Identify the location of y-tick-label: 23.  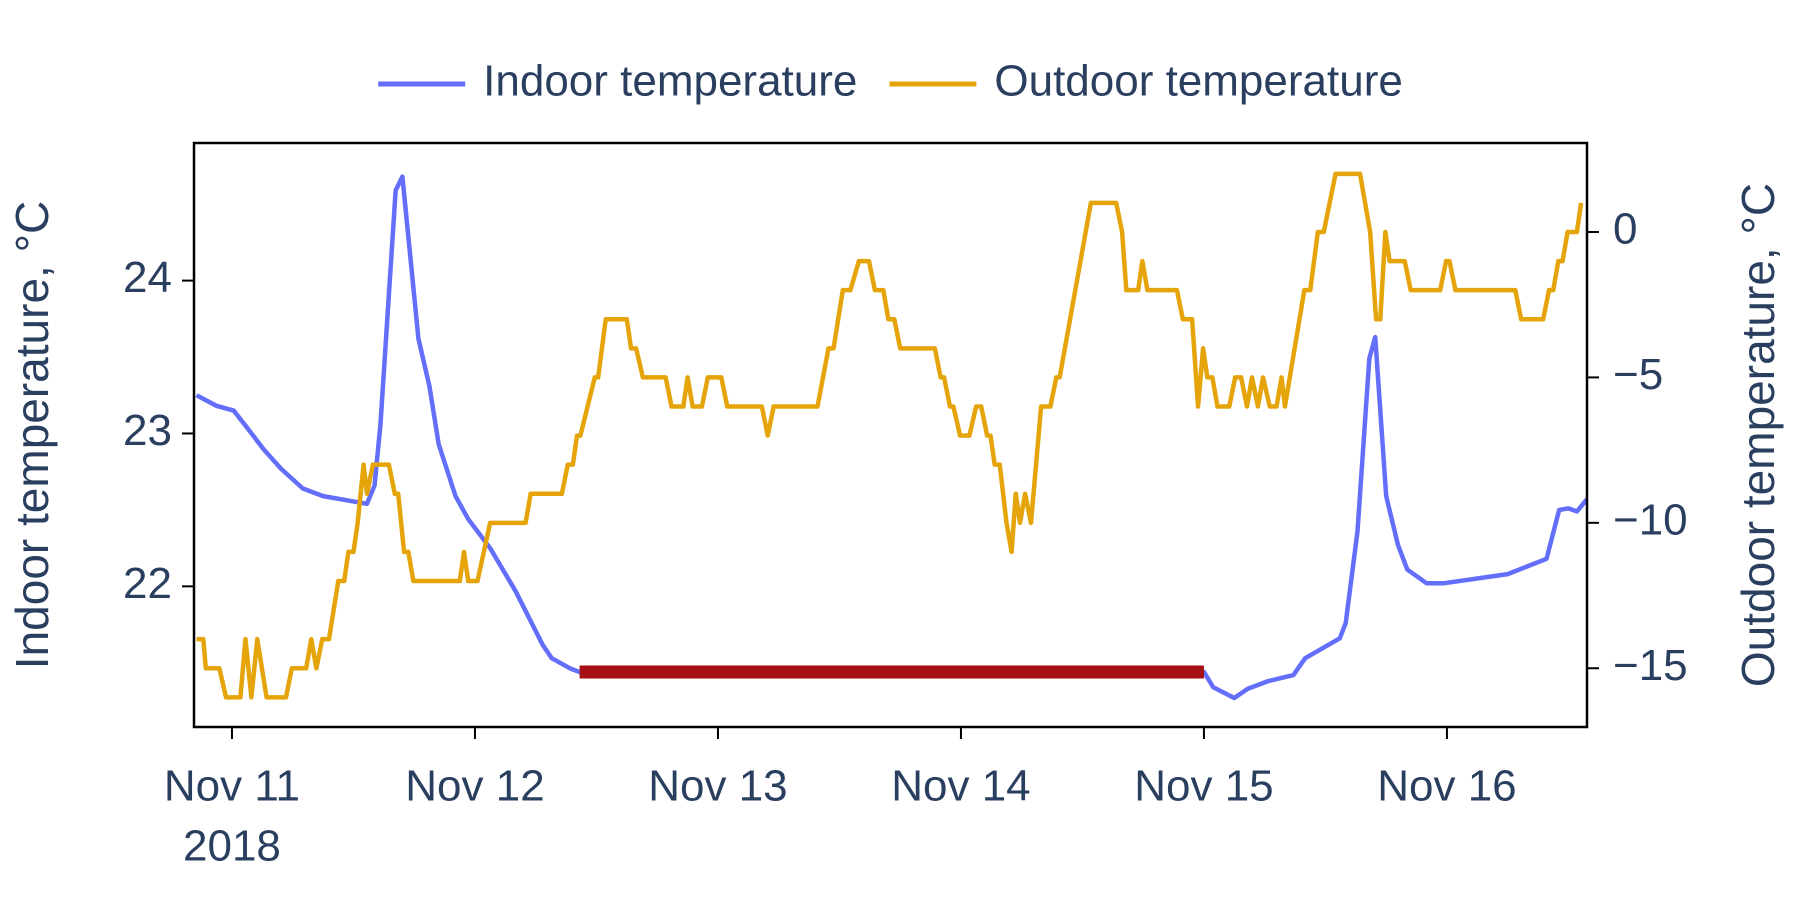
(147, 430).